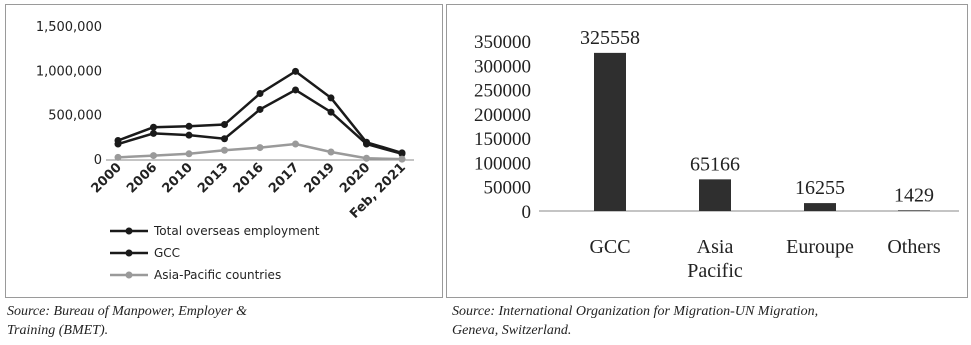 The image size is (971, 345). I want to click on y-tick-label: 50000, so click(508, 188).